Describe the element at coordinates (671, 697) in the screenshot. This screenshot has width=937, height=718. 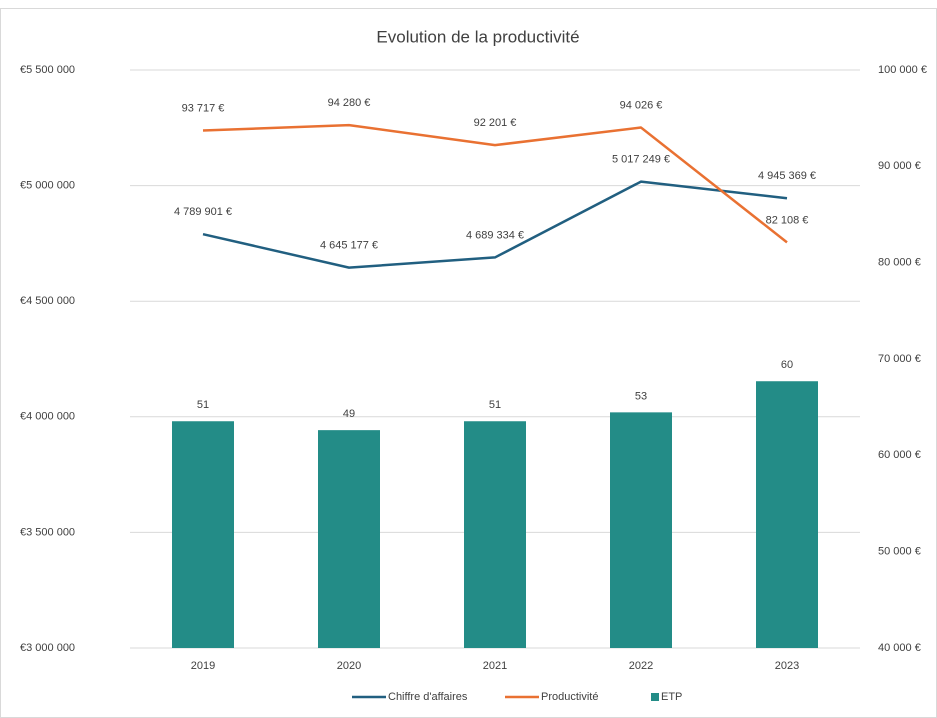
I see `legend-label: ETP` at that location.